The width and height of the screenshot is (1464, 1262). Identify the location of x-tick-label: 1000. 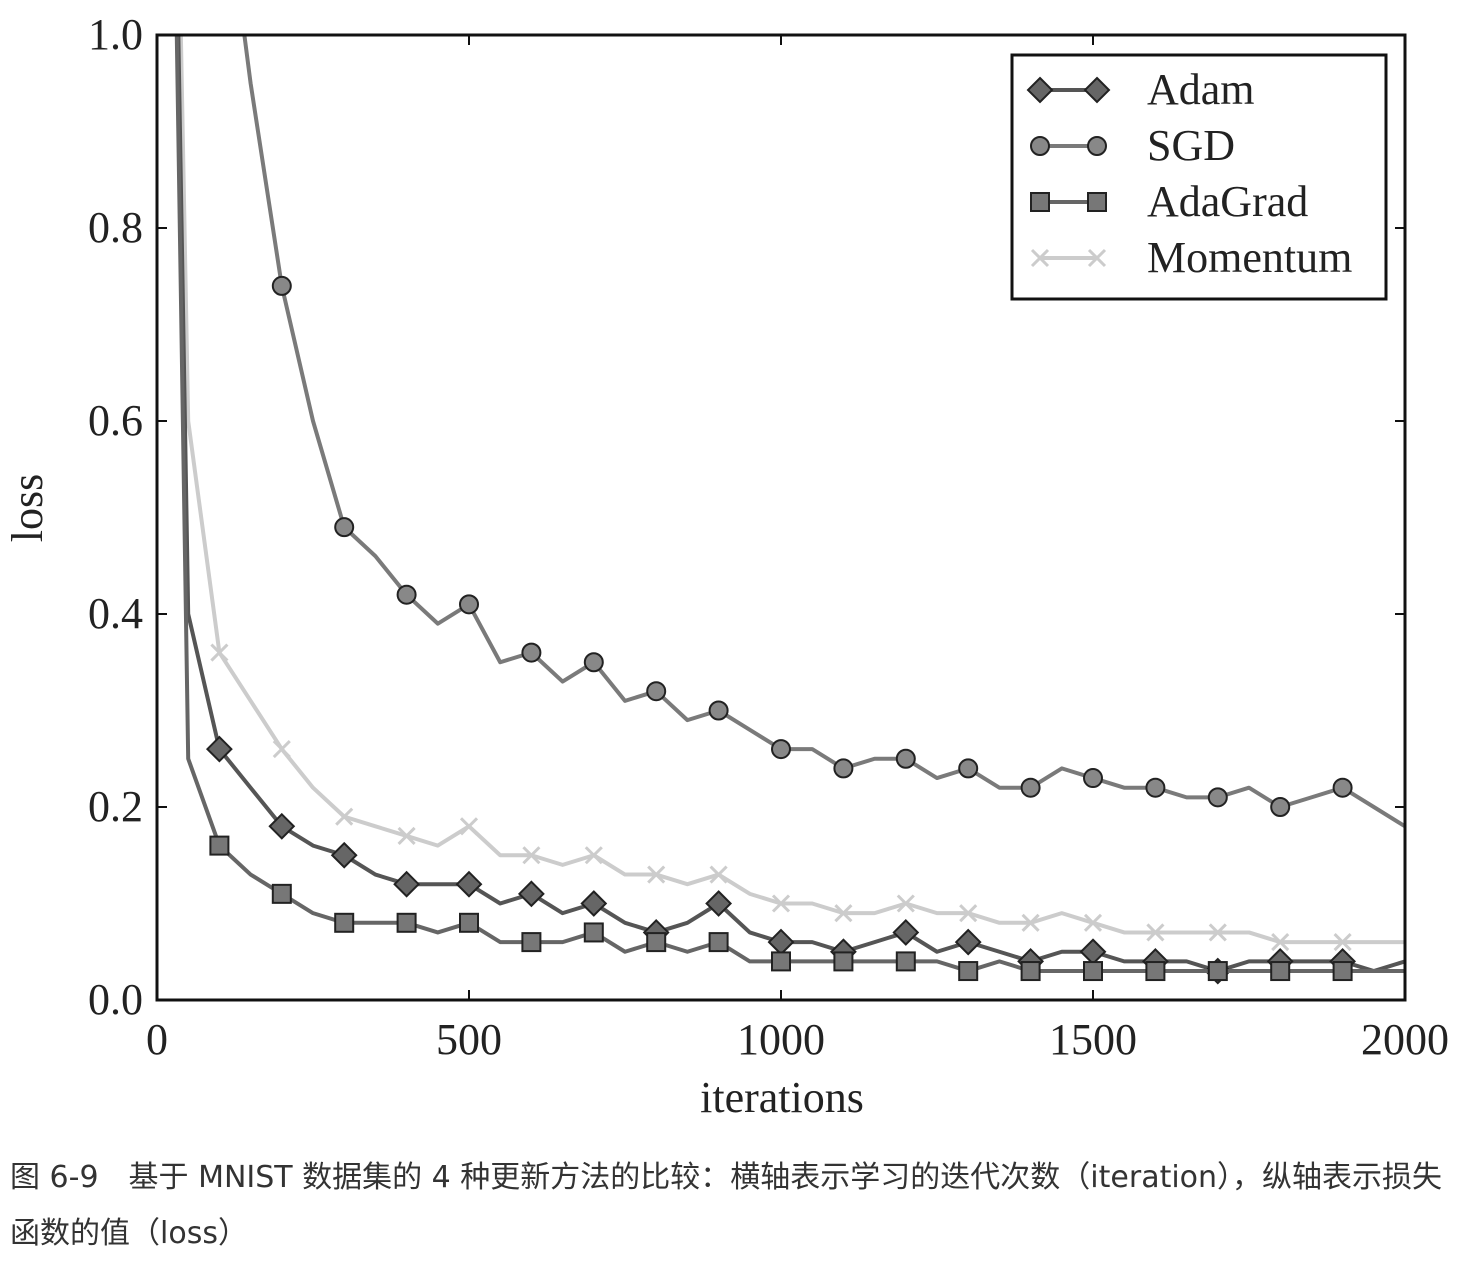
(781, 1039).